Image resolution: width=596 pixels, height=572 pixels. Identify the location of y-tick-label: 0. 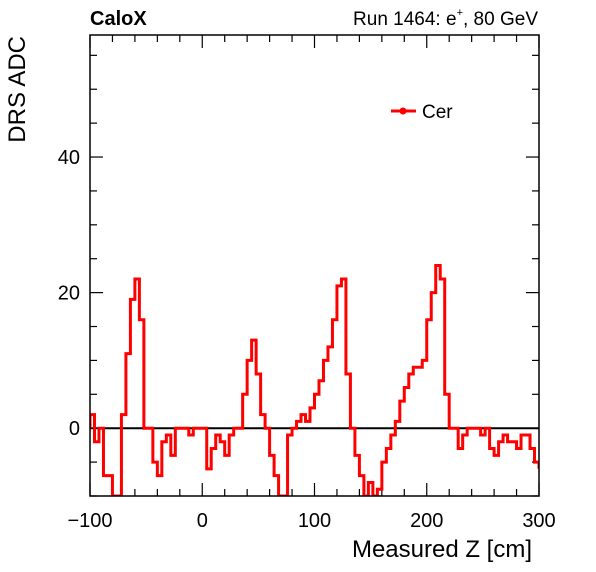
(74, 429).